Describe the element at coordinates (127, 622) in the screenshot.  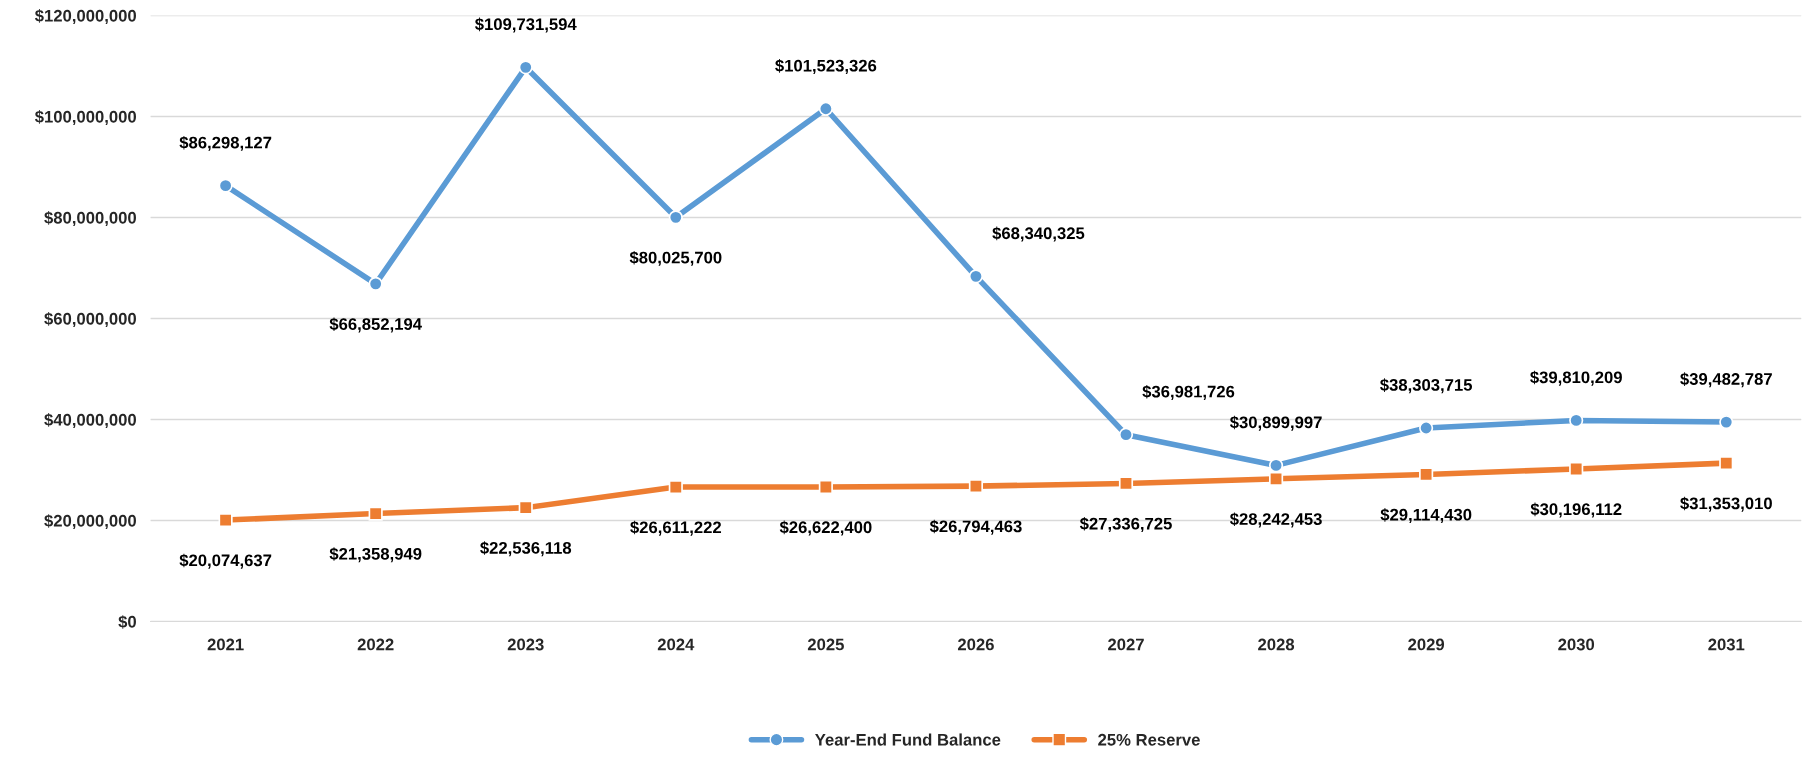
I see `y-tick-label: $0` at that location.